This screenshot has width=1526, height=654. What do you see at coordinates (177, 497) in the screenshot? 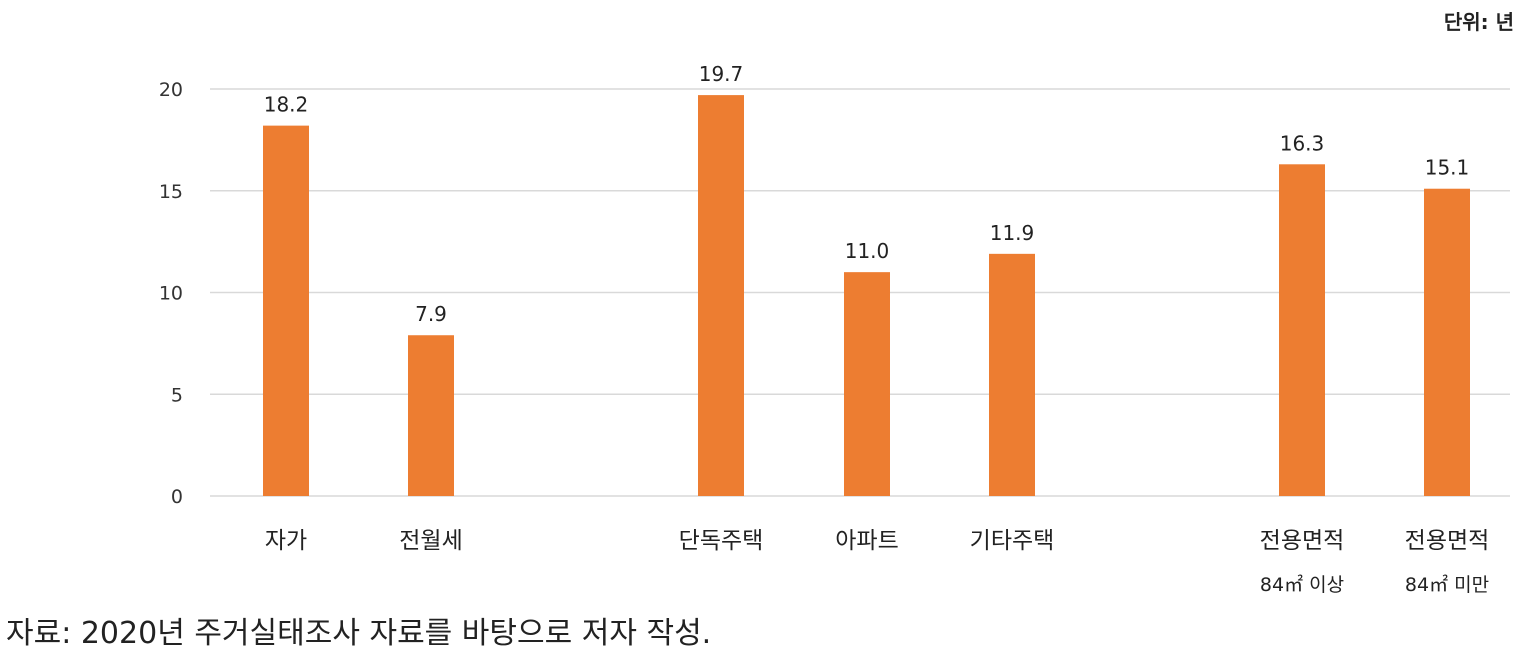
I see `y-tick-label: 0` at bounding box center [177, 497].